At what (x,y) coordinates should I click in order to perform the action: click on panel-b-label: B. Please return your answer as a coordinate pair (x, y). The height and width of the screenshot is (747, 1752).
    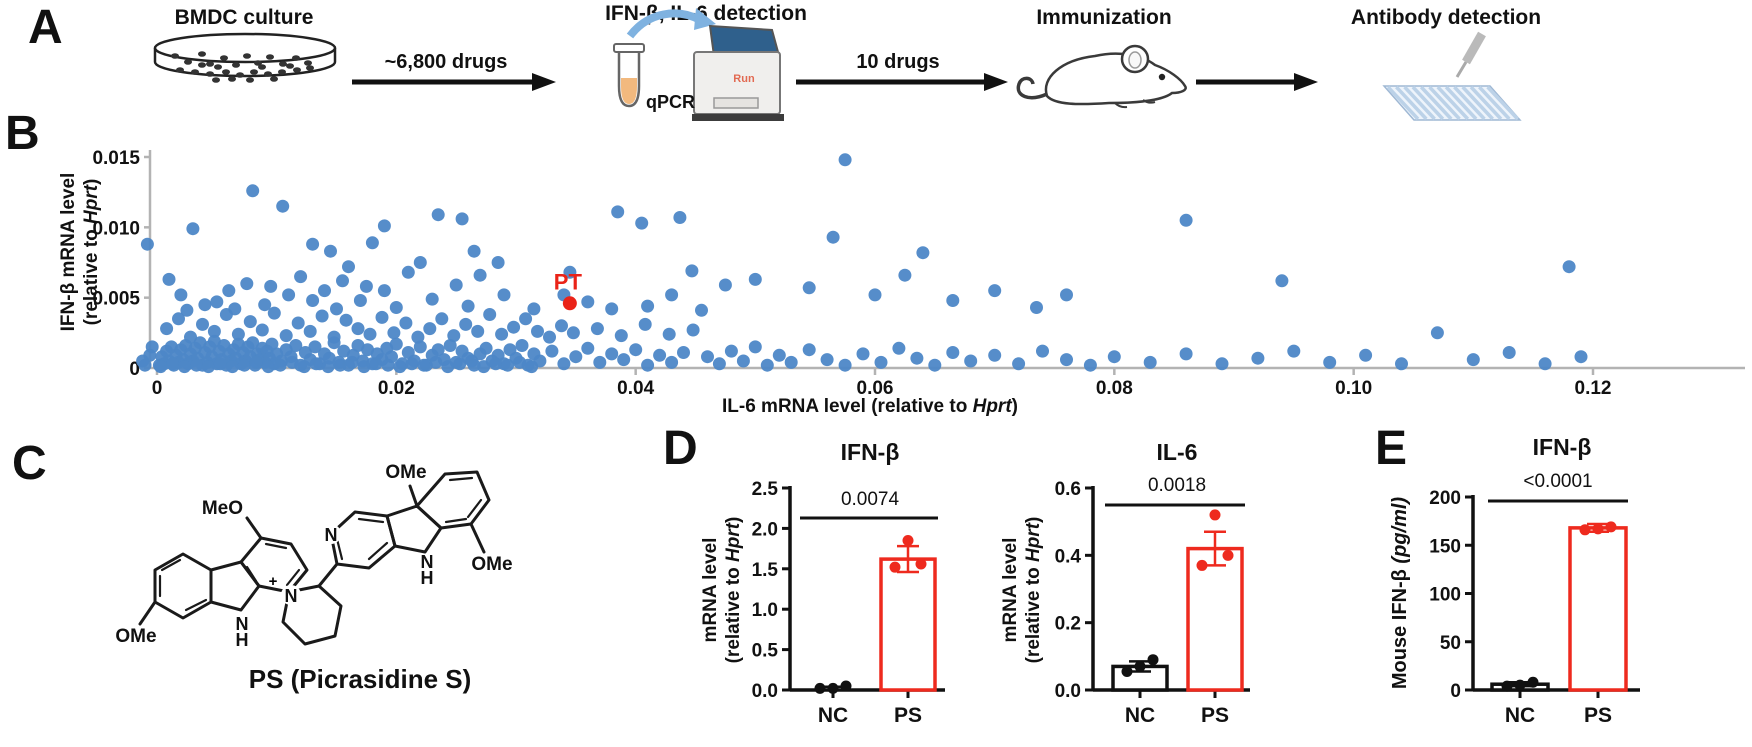
    Looking at the image, I should click on (22, 133).